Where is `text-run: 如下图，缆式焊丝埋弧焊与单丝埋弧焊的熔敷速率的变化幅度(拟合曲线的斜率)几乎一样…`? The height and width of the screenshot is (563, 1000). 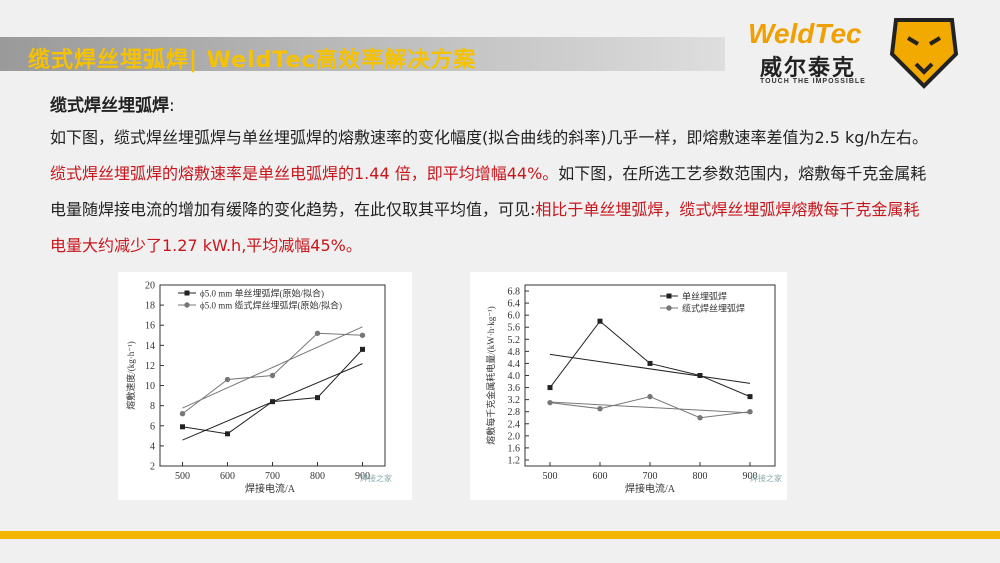
text-run: 如下图，缆式焊丝埋弧焊与单丝埋弧焊的熔敷速率的变化幅度(拟合曲线的斜率)几乎一样… is located at coordinates (489, 137).